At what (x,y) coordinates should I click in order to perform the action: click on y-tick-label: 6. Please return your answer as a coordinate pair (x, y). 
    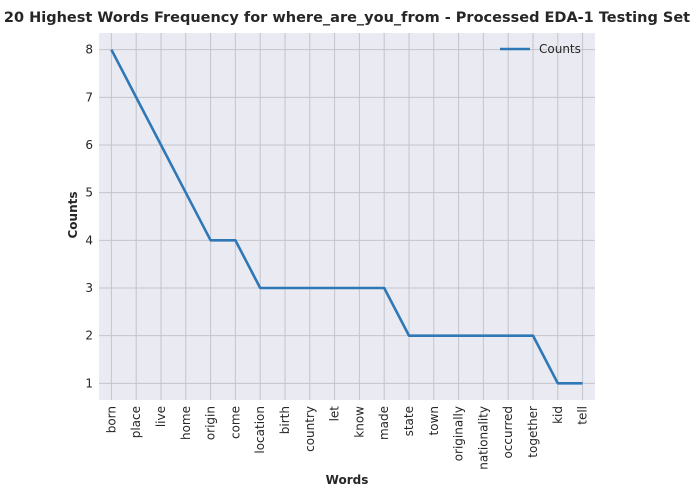
    Looking at the image, I should click on (89, 145).